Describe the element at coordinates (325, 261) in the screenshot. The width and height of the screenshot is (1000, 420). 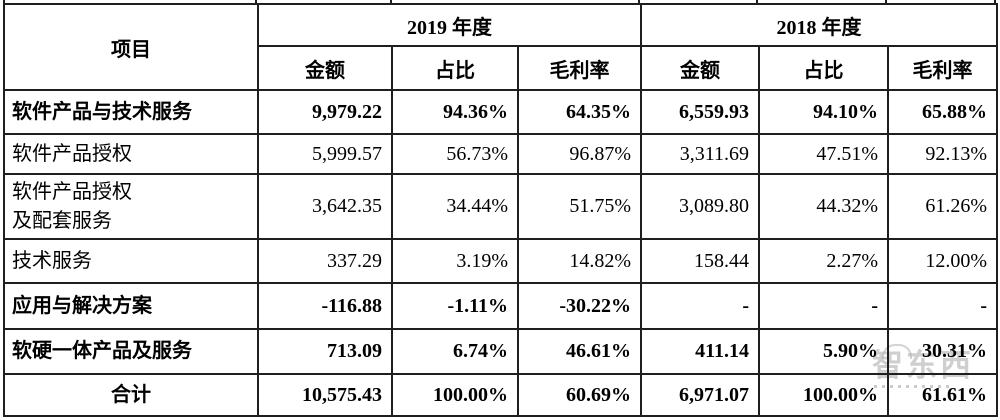
I see `cell-value: 337.29` at that location.